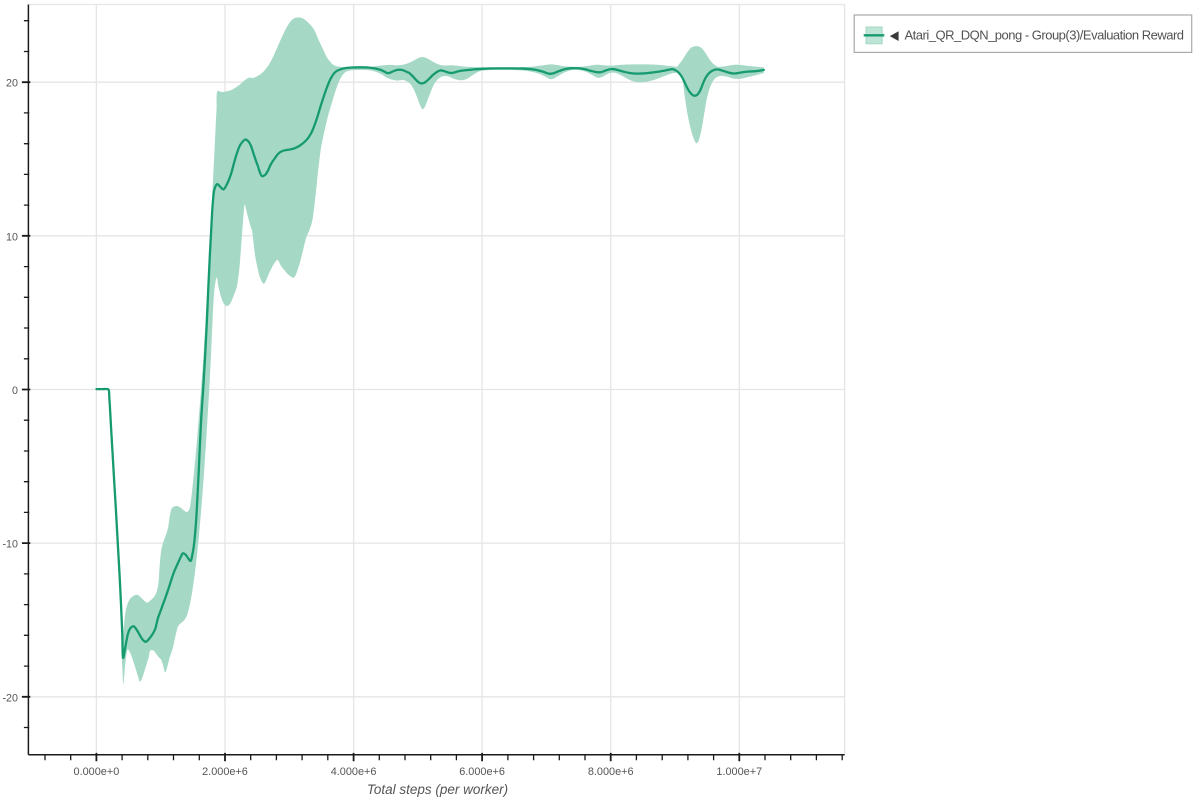  Describe the element at coordinates (10, 545) in the screenshot. I see `svg-text: -10` at that location.